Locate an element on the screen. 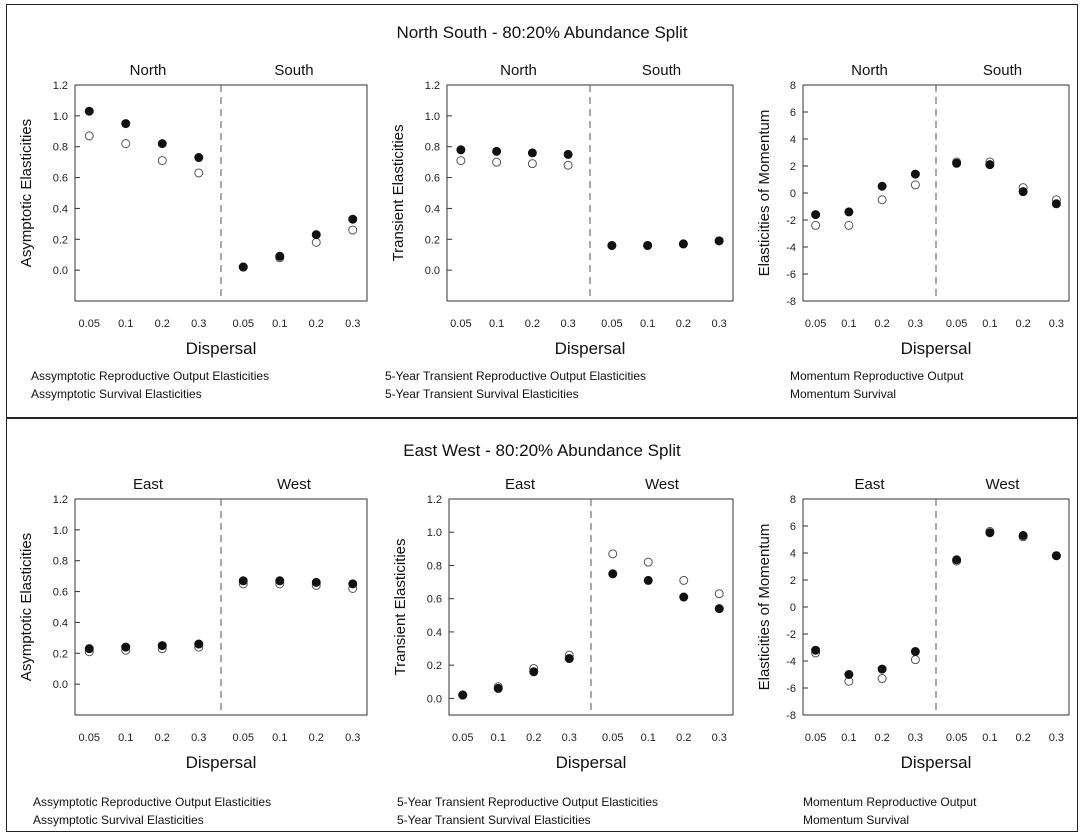 This screenshot has width=1088, height=840. y-tick-label: 8 is located at coordinates (793, 86).